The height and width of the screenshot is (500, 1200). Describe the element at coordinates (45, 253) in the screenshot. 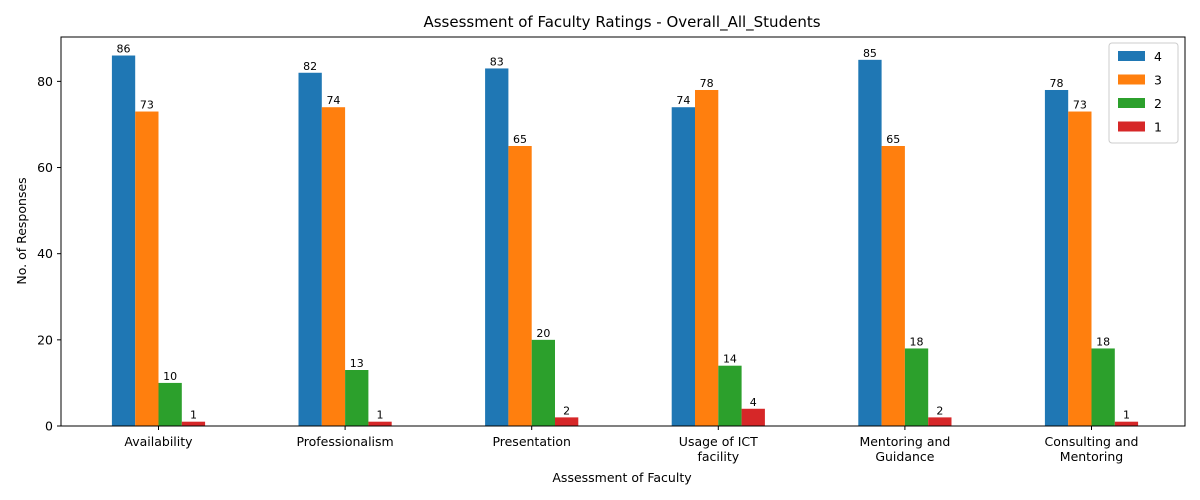

I see `y-tick-label: 40` at that location.